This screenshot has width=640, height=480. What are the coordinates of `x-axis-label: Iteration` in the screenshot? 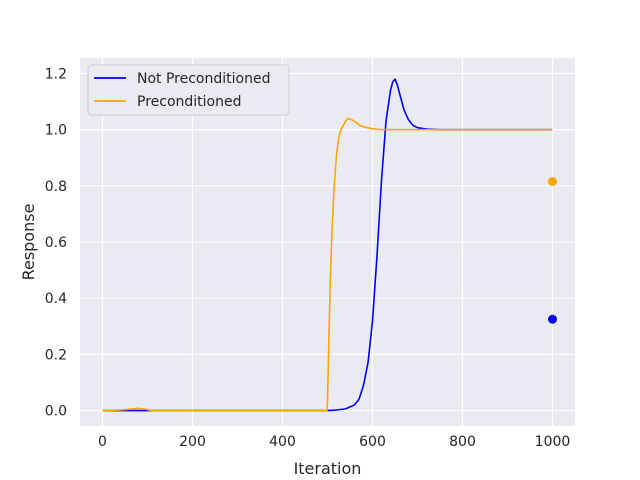 It's located at (328, 468).